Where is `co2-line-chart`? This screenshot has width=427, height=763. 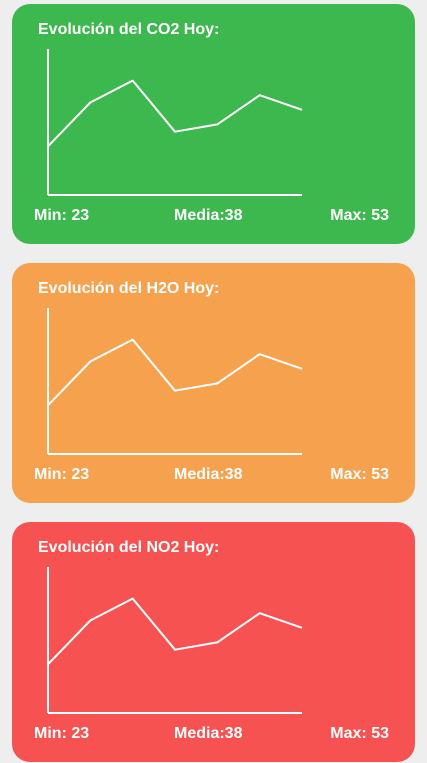 co2-line-chart is located at coordinates (175, 122).